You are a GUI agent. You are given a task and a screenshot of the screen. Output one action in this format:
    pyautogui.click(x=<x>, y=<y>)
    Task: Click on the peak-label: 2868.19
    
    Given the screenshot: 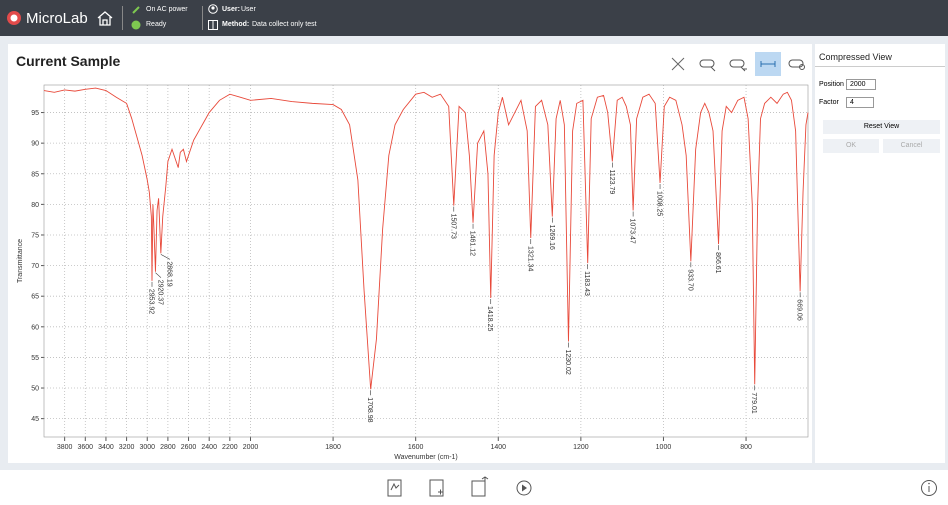 What is the action you would take?
    pyautogui.click(x=169, y=273)
    